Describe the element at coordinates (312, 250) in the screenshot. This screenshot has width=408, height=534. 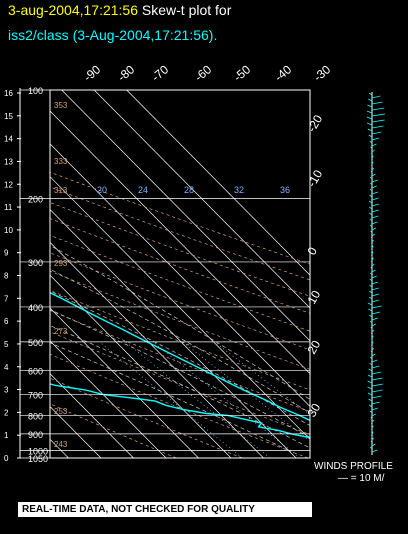
I see `right-temp-label: 0` at that location.